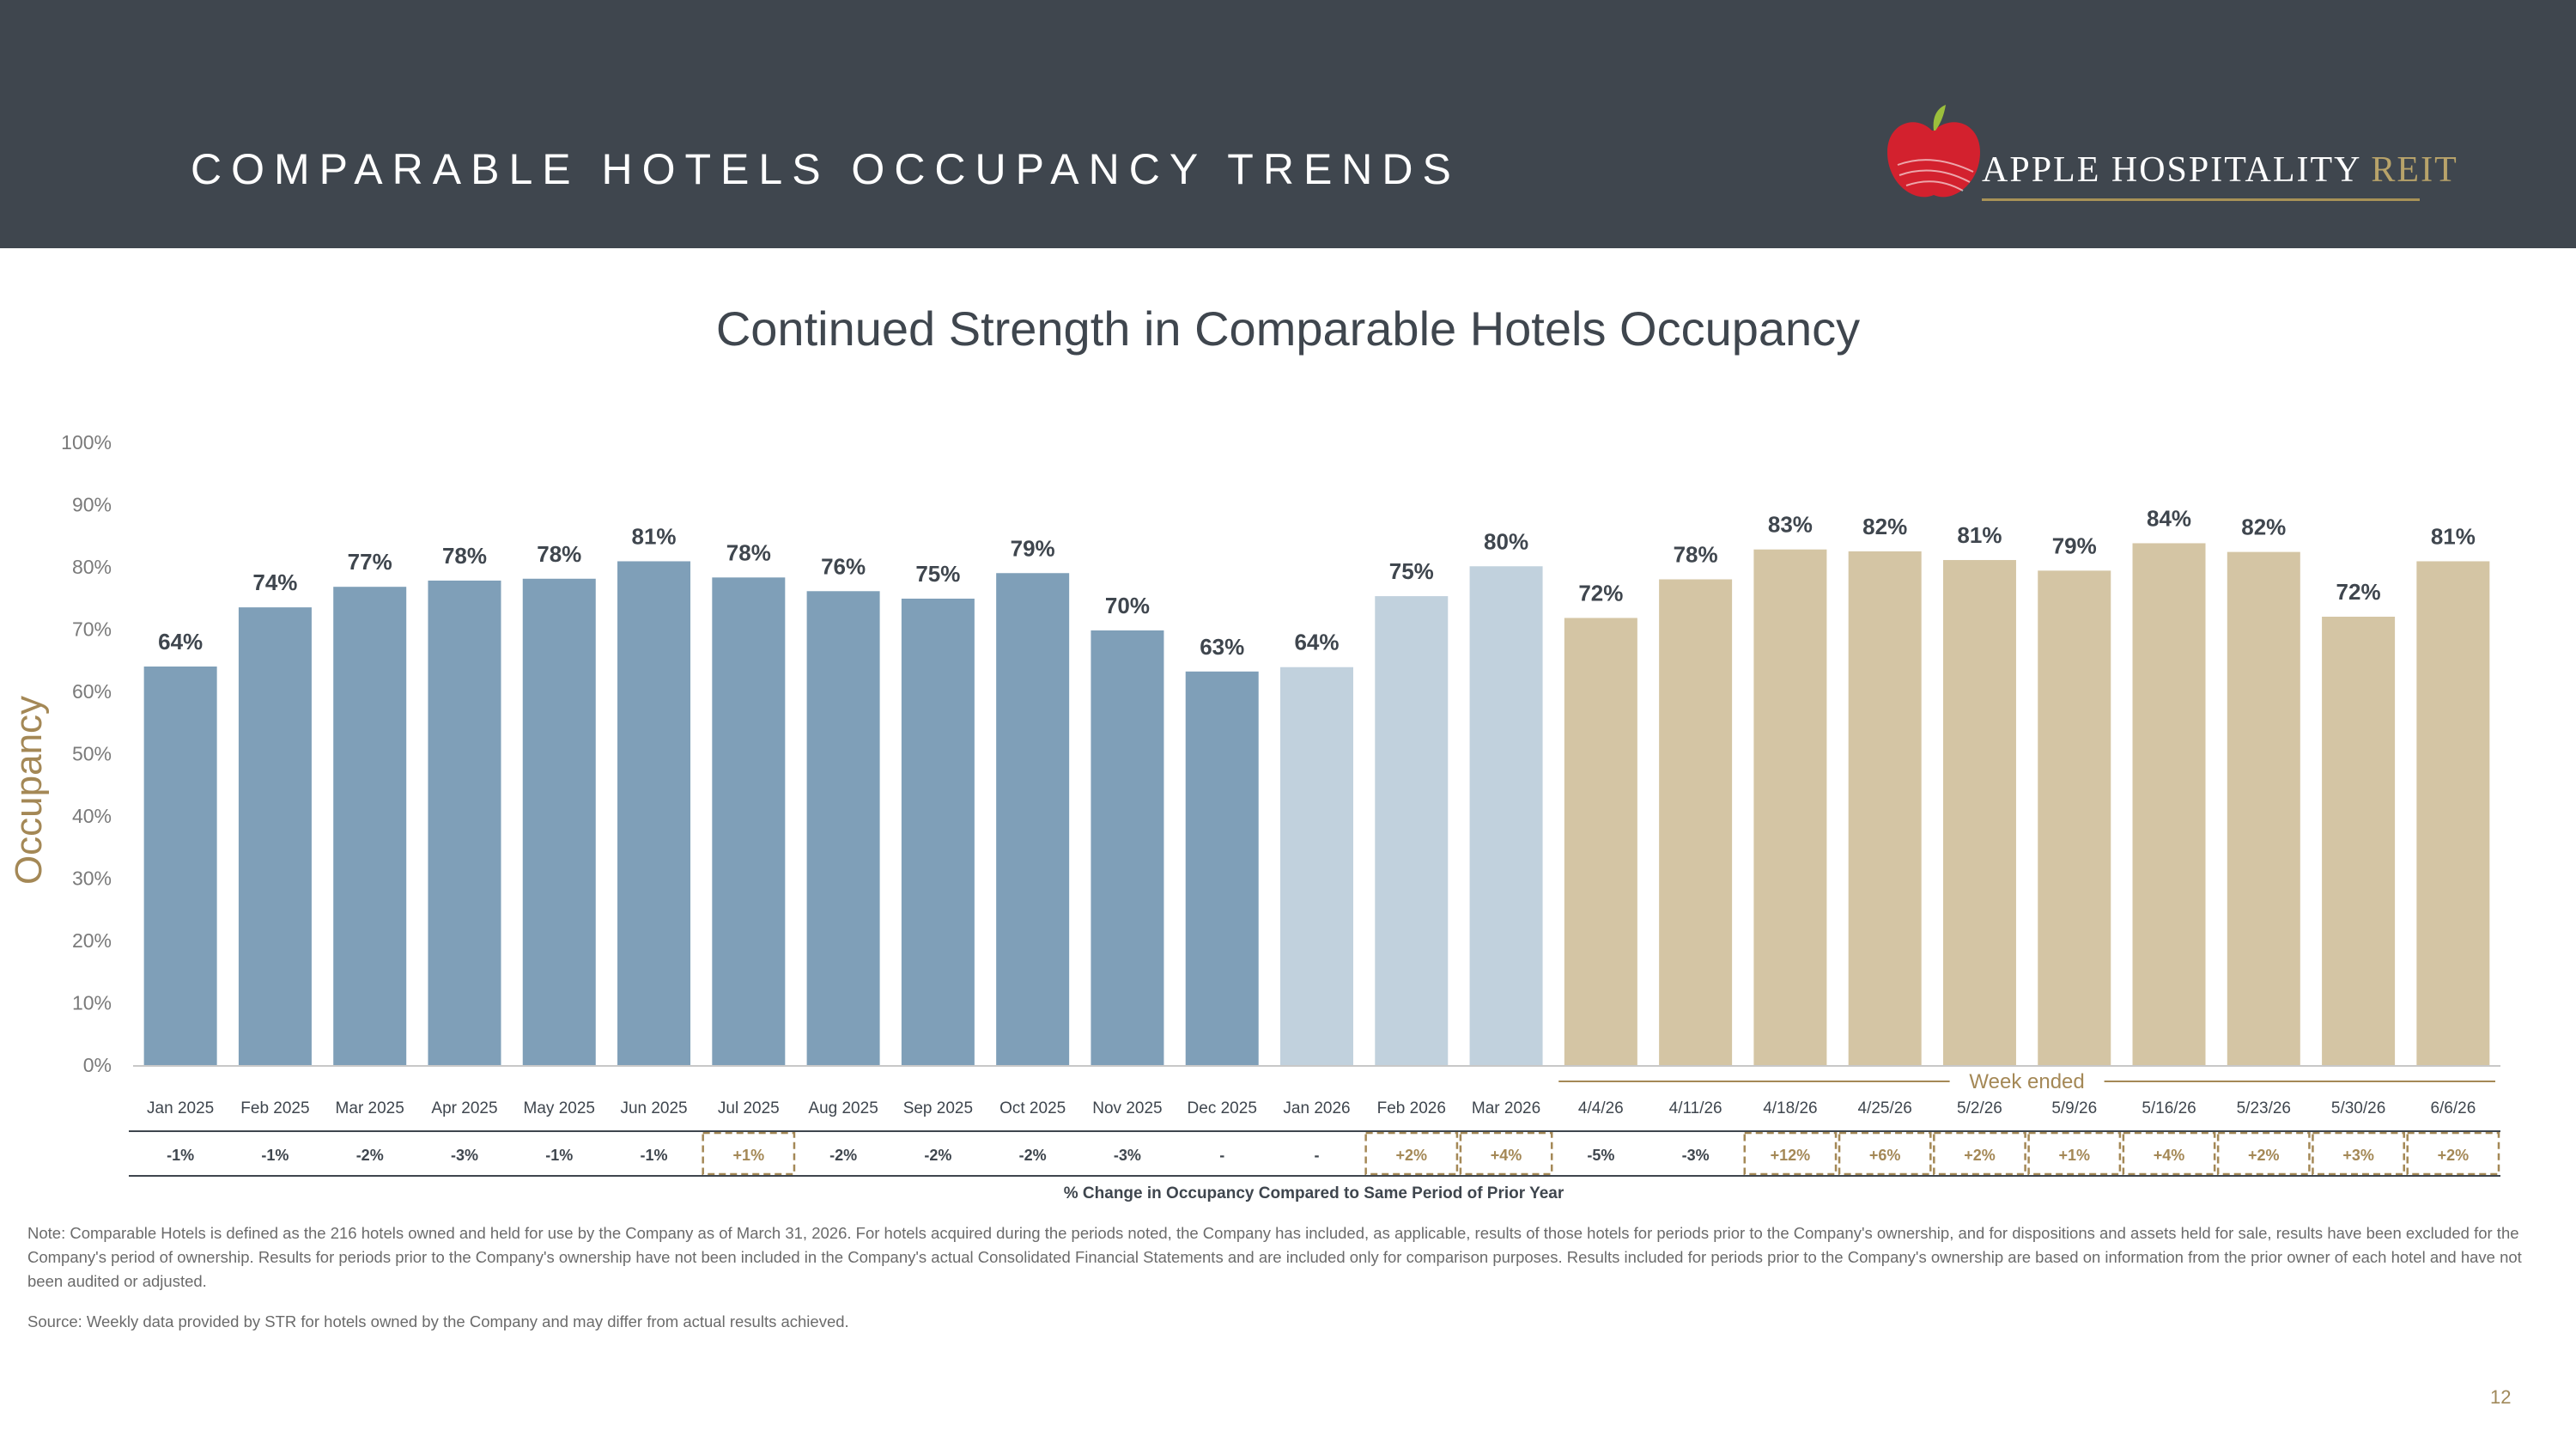 The height and width of the screenshot is (1449, 2576). Describe the element at coordinates (1411, 1108) in the screenshot. I see `x-tick-label: Feb 2026` at that location.